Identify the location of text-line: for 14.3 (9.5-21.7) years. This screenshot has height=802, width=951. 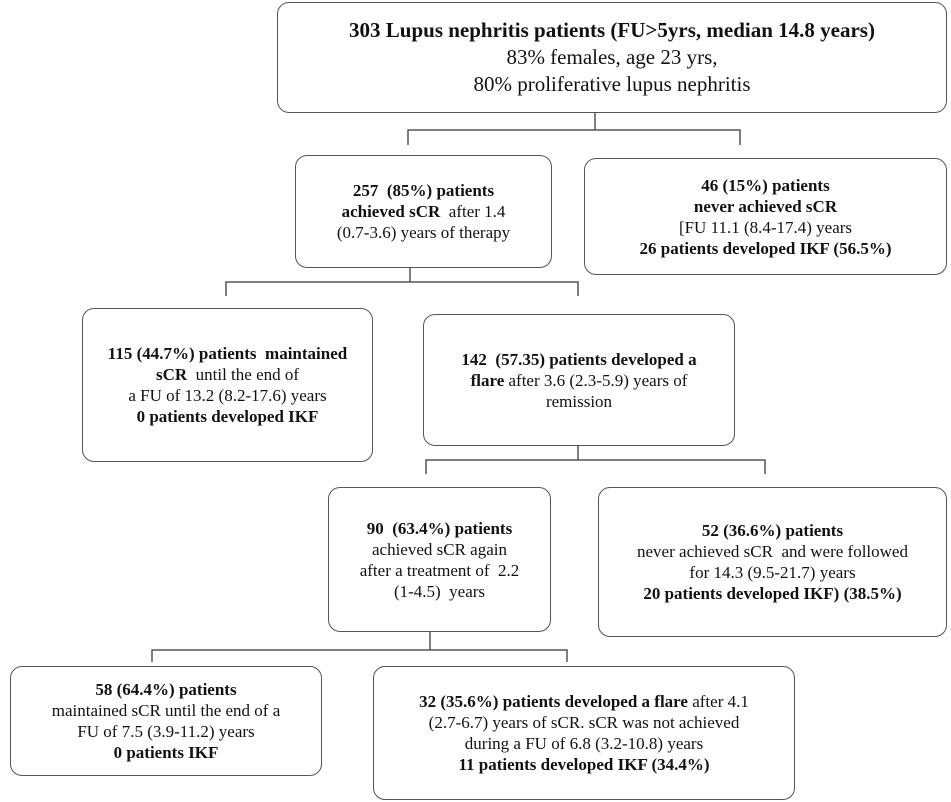
(772, 572).